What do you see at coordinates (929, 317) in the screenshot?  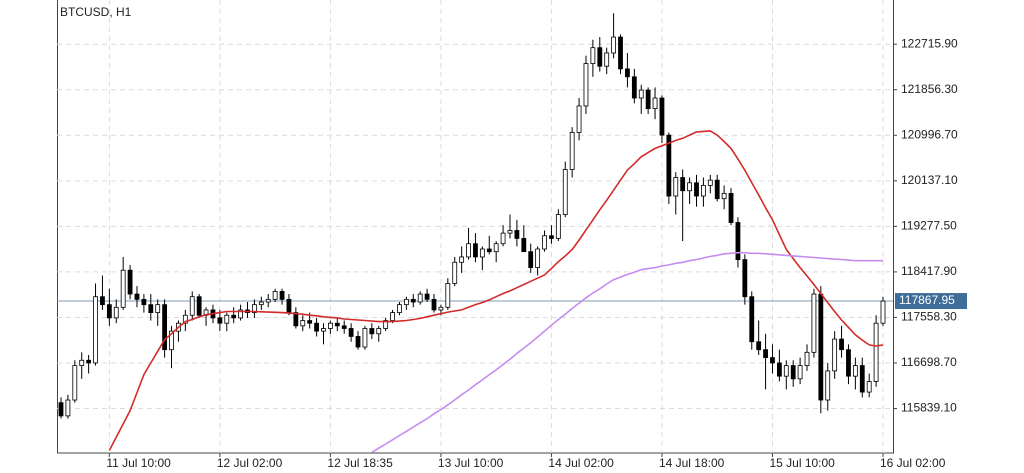 I see `y-tick-label: 117558.30` at bounding box center [929, 317].